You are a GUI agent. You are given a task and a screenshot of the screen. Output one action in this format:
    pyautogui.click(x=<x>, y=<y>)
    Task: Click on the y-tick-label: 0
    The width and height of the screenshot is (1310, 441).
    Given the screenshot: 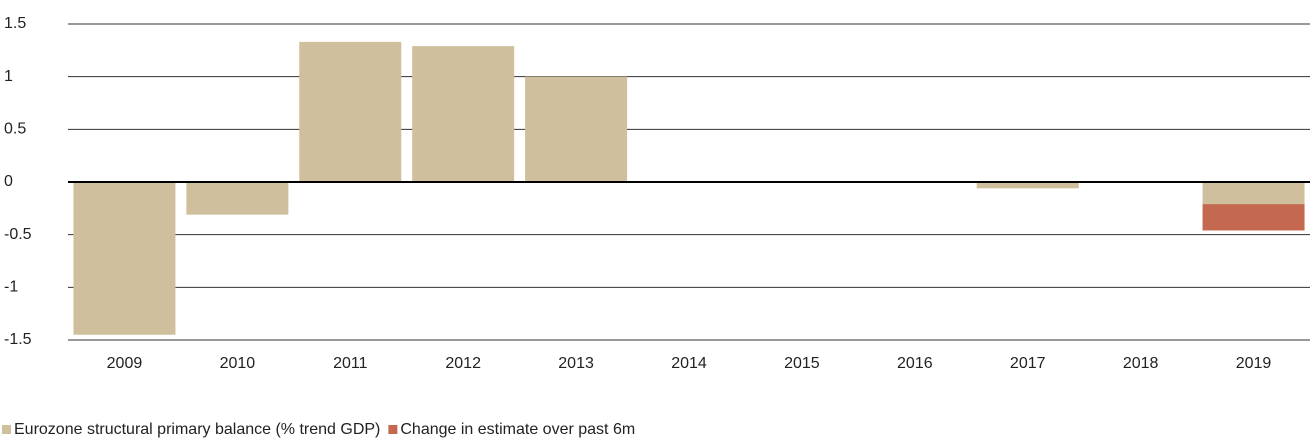 What is the action you would take?
    pyautogui.click(x=8, y=181)
    